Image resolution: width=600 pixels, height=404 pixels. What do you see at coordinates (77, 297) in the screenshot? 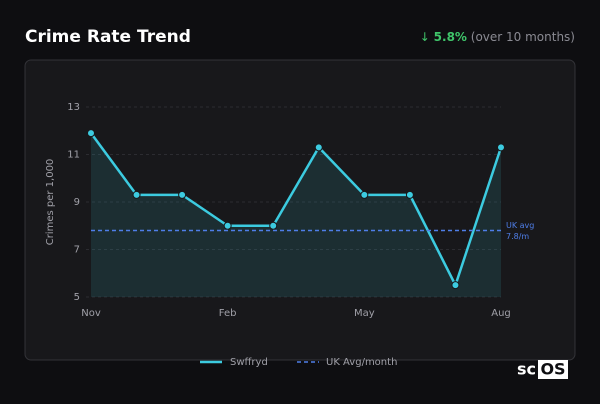
I see `y-tick-label: 5` at bounding box center [77, 297].